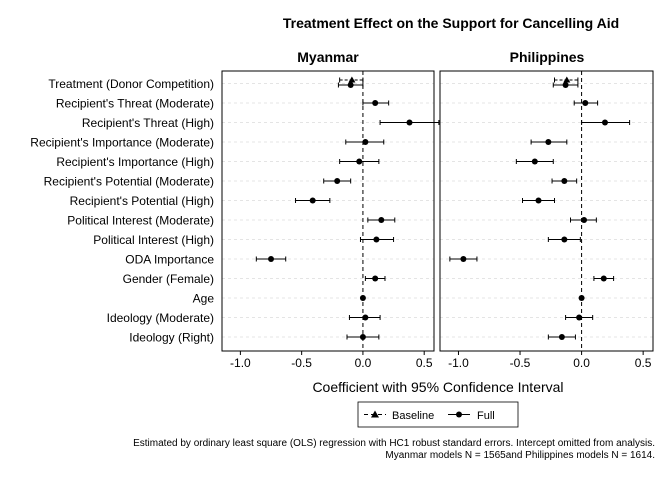 The height and width of the screenshot is (485, 672). I want to click on y-label-political-interest-high: Political Interest (High), so click(153, 240).